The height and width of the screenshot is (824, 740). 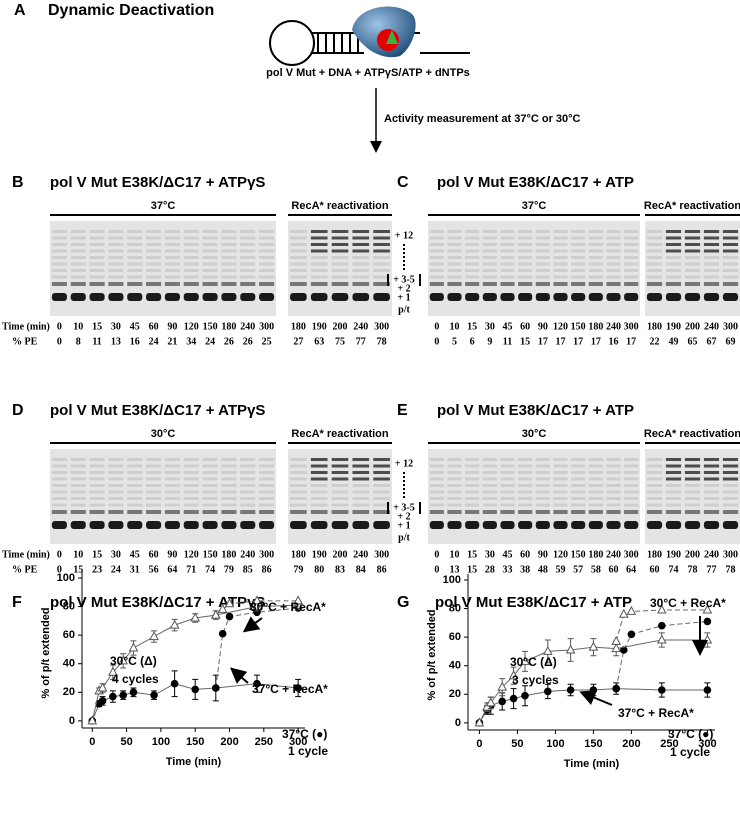 I want to click on annotation: 30°C (Δ), so click(x=133, y=661).